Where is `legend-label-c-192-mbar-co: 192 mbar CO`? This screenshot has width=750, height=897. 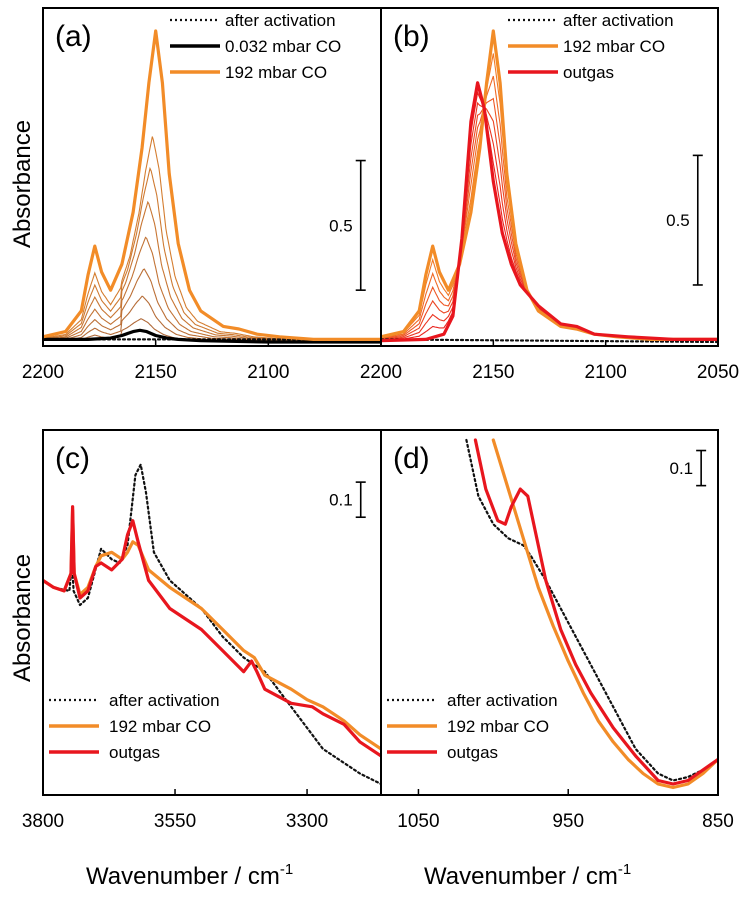 legend-label-c-192-mbar-co: 192 mbar CO is located at coordinates (160, 726).